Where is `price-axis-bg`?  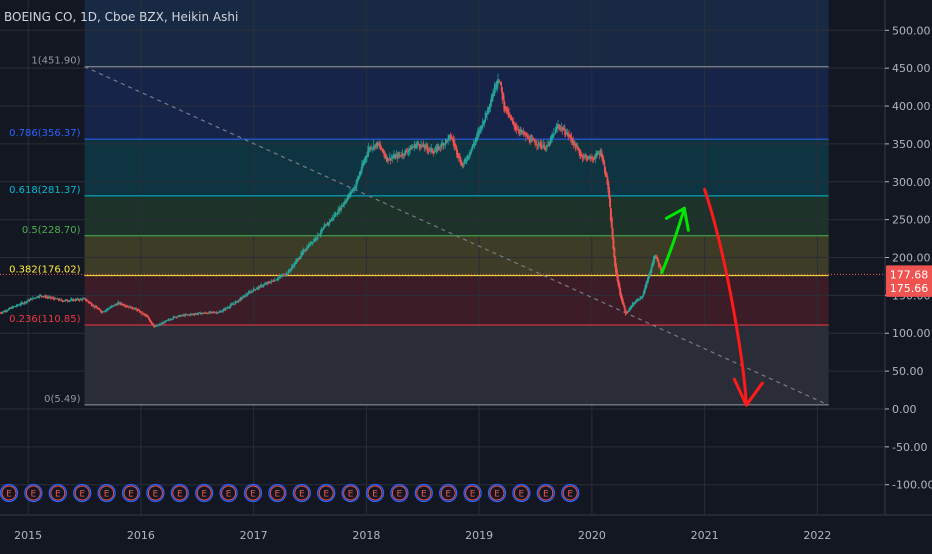
price-axis-bg is located at coordinates (908, 257).